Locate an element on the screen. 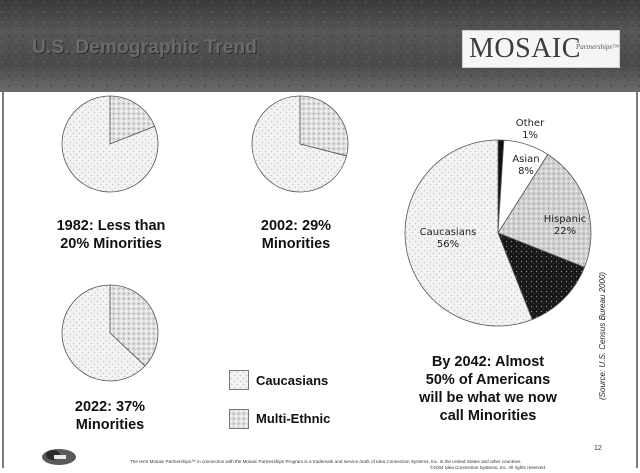 This screenshot has width=640, height=473. caption-2002: 2002: 29% Minorities is located at coordinates (296, 235).